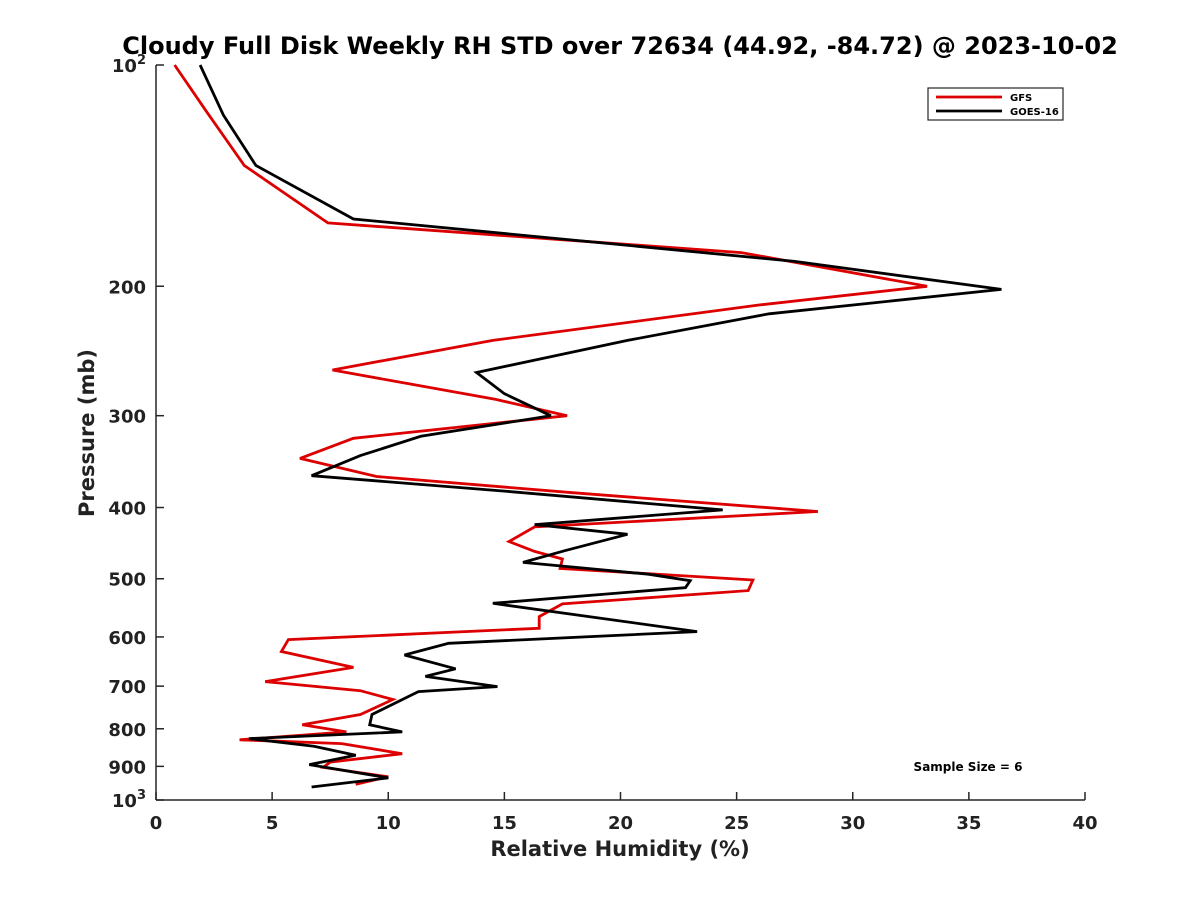  What do you see at coordinates (156, 823) in the screenshot?
I see `x-tick-label: 0` at bounding box center [156, 823].